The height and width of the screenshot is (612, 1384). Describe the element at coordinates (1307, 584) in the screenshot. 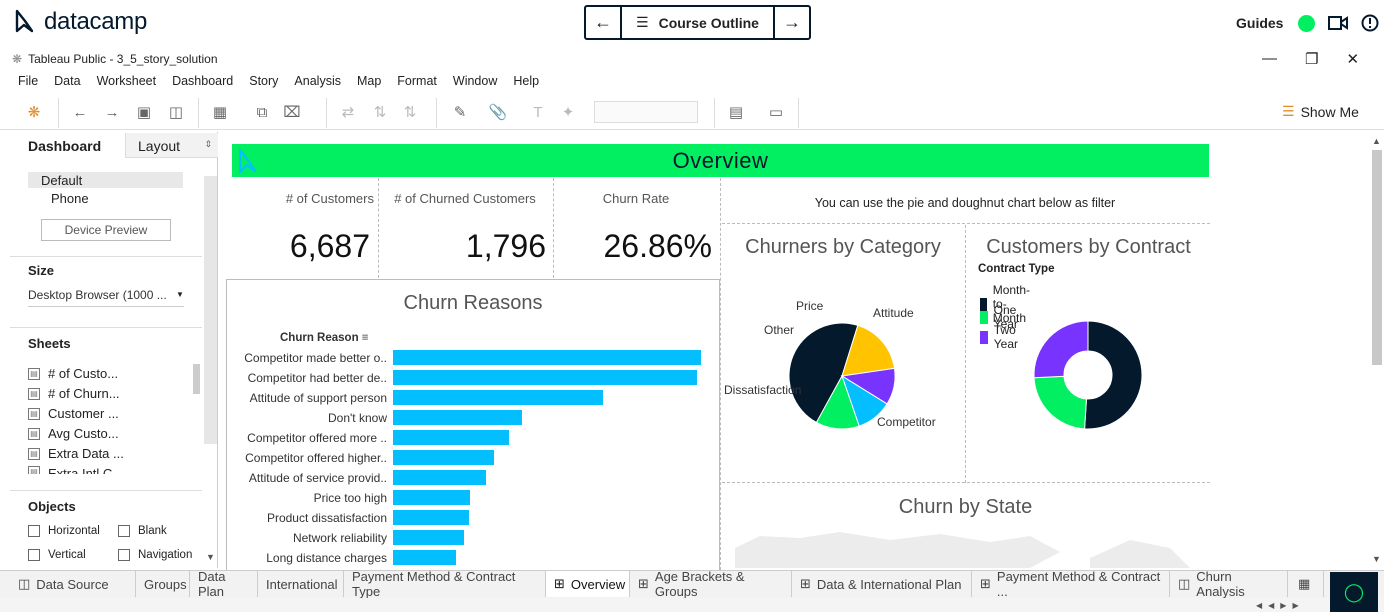

I see `new-sheet-button: ▦` at that location.